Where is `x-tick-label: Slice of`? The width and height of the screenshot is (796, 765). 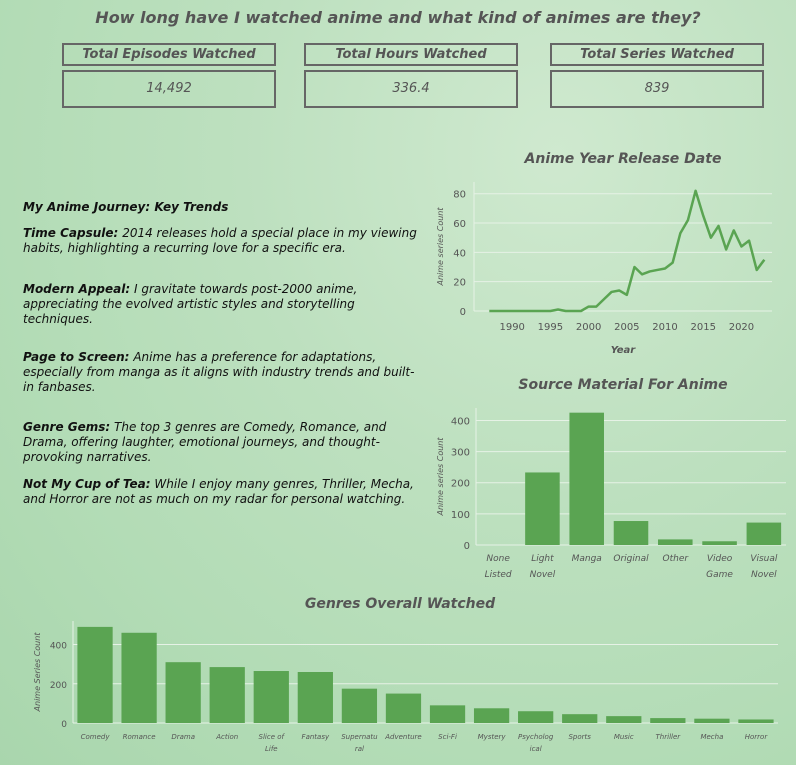 x-tick-label: Slice of is located at coordinates (272, 737).